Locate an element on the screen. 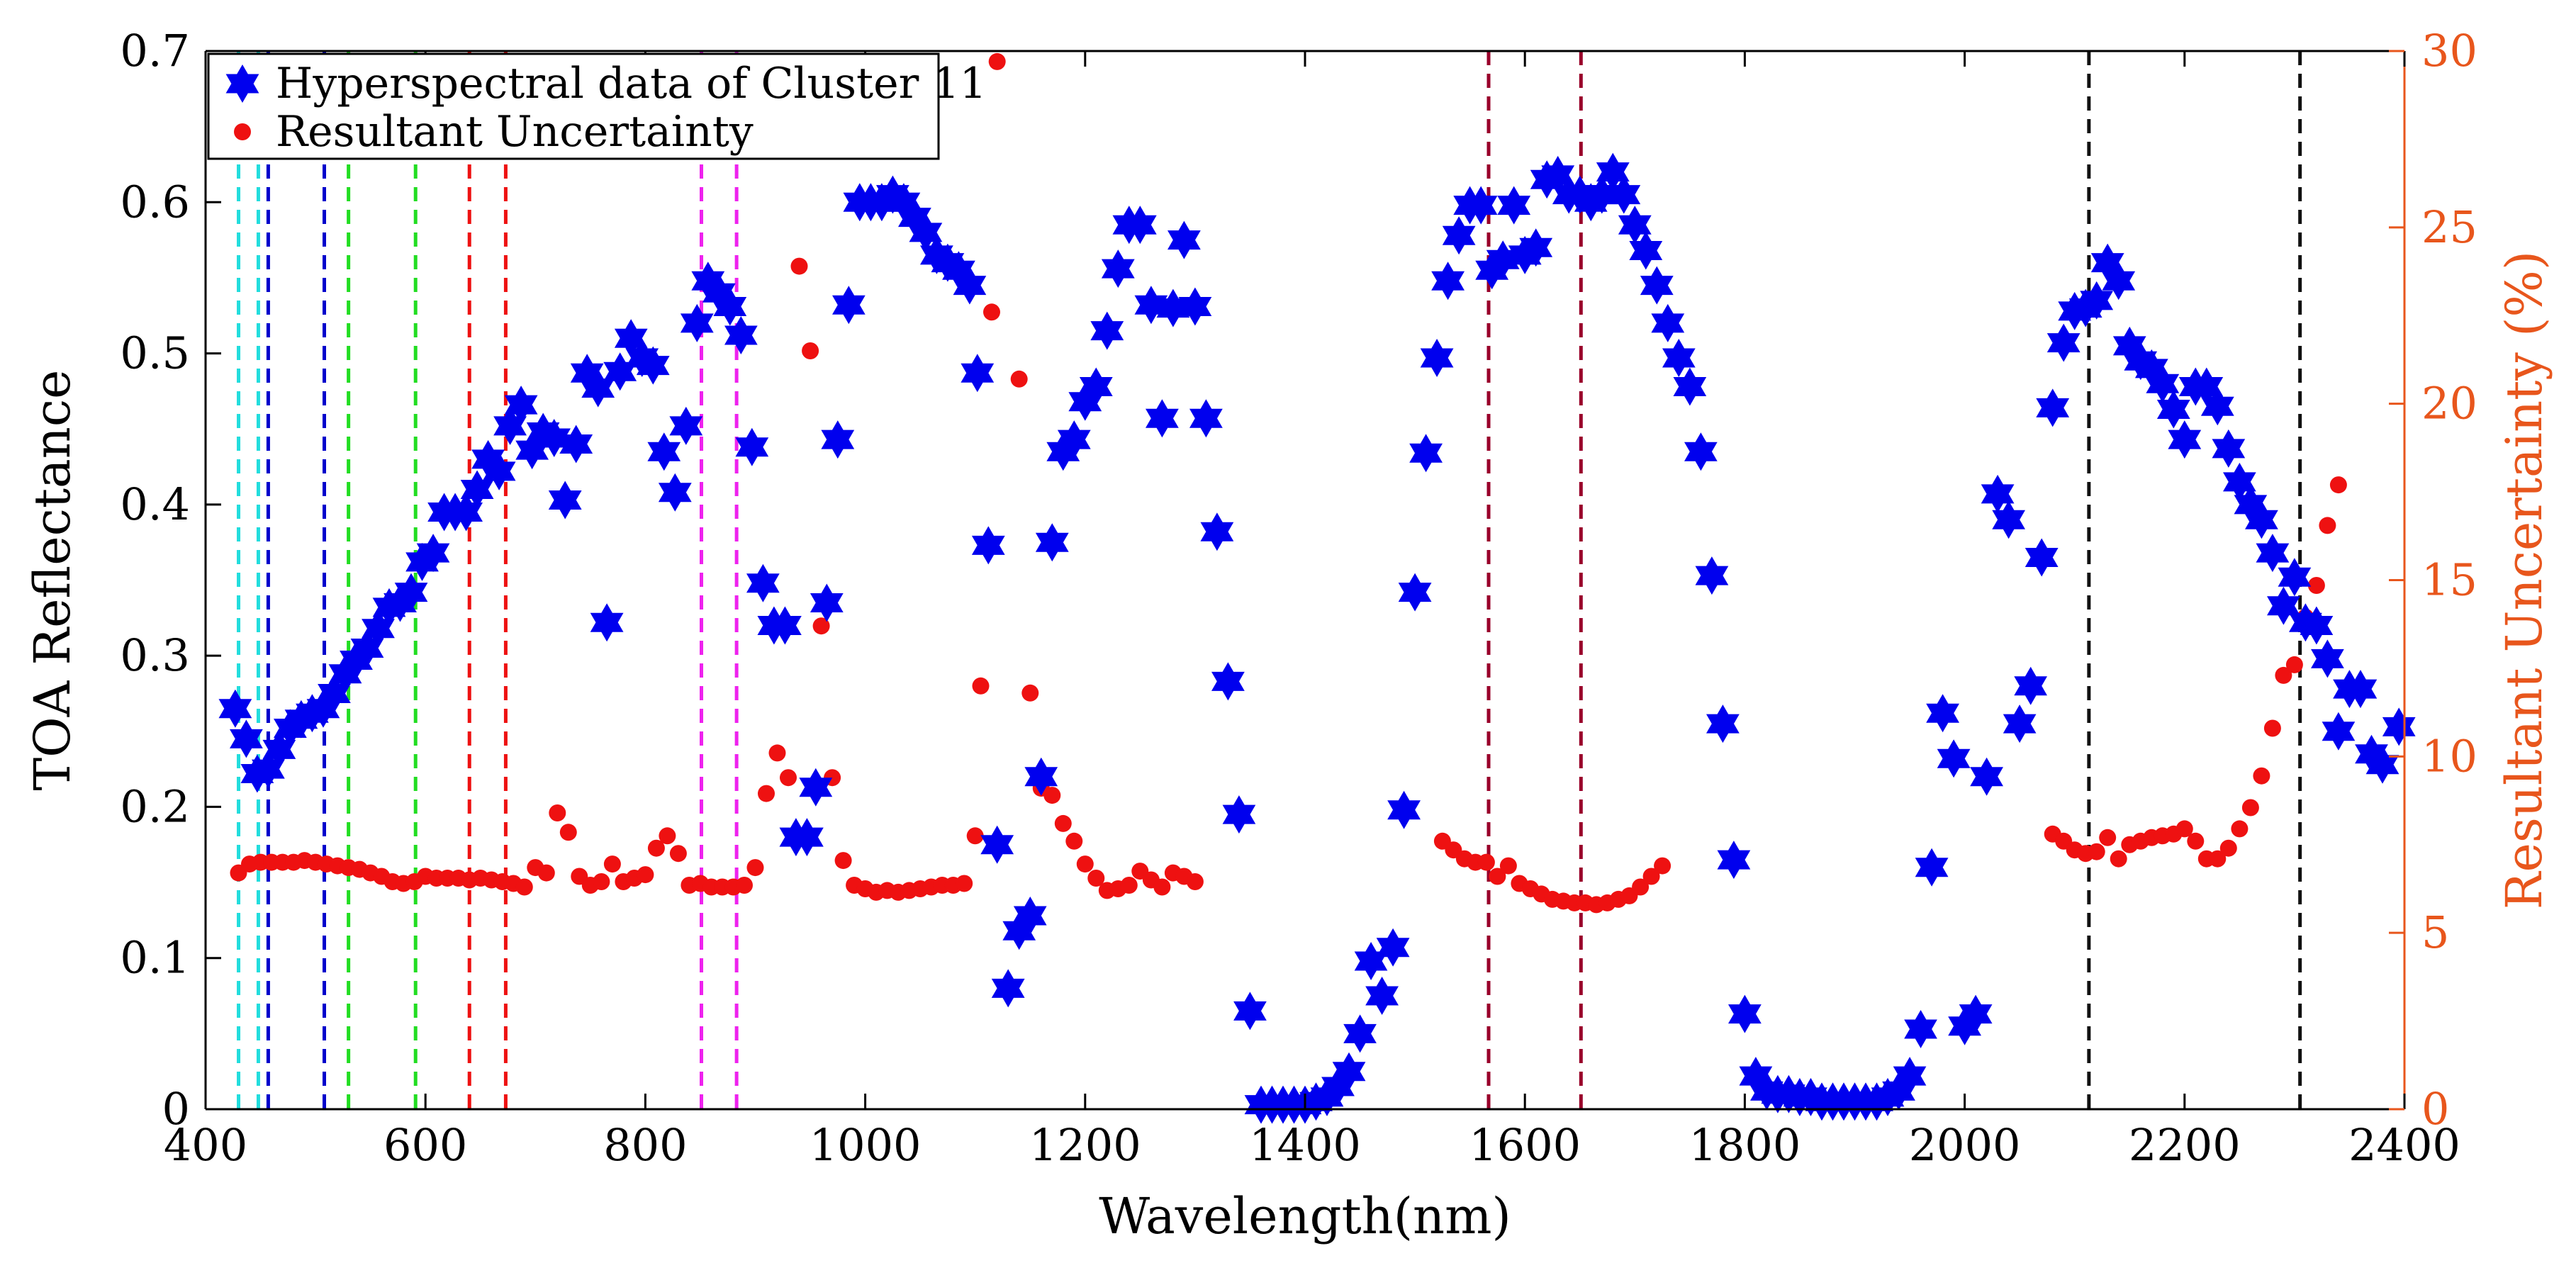  y-left-tick-label: 0.1 is located at coordinates (155, 958).